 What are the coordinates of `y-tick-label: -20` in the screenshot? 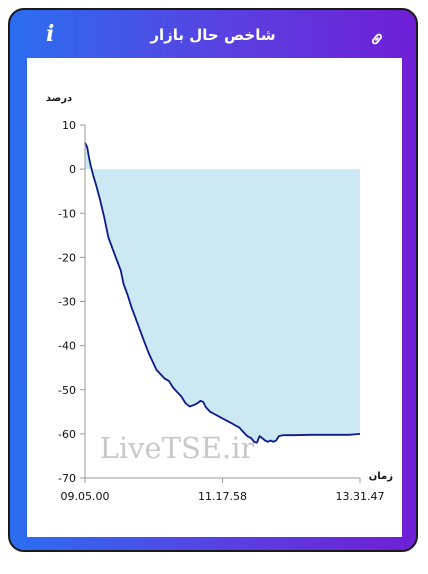 It's located at (67, 257).